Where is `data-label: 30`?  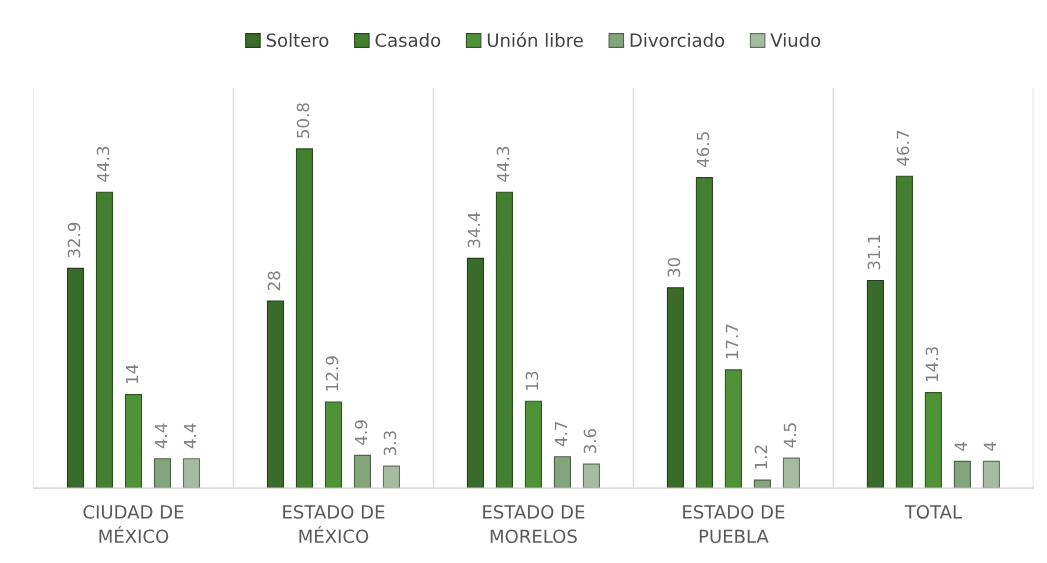
data-label: 30 is located at coordinates (674, 267).